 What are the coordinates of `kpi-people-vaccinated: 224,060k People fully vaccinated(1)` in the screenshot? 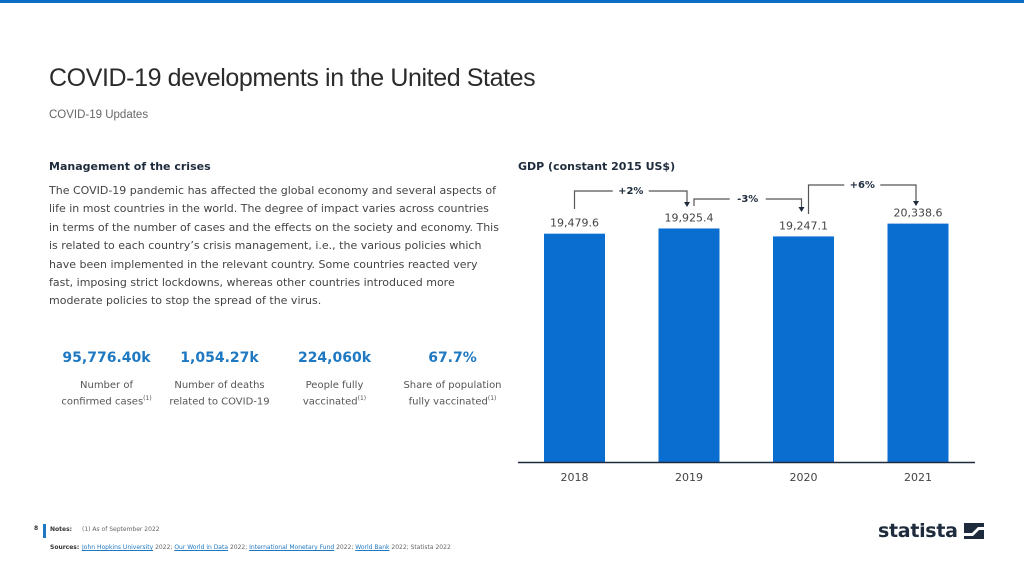 It's located at (334, 379).